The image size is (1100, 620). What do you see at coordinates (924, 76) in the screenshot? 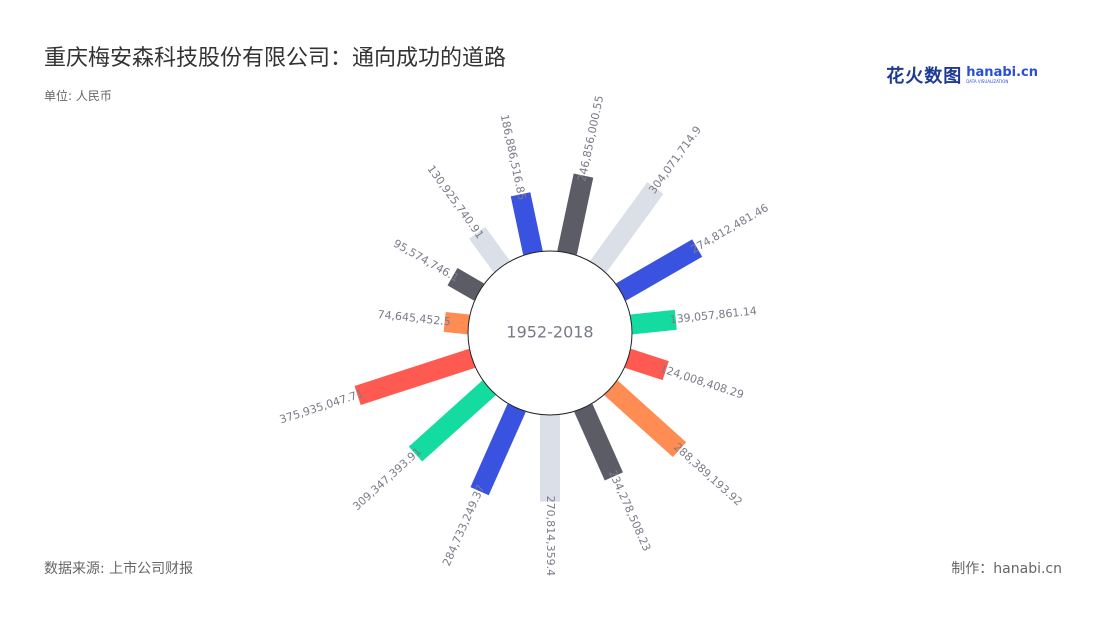
I see `brand-logo-cn: 花火数图` at bounding box center [924, 76].